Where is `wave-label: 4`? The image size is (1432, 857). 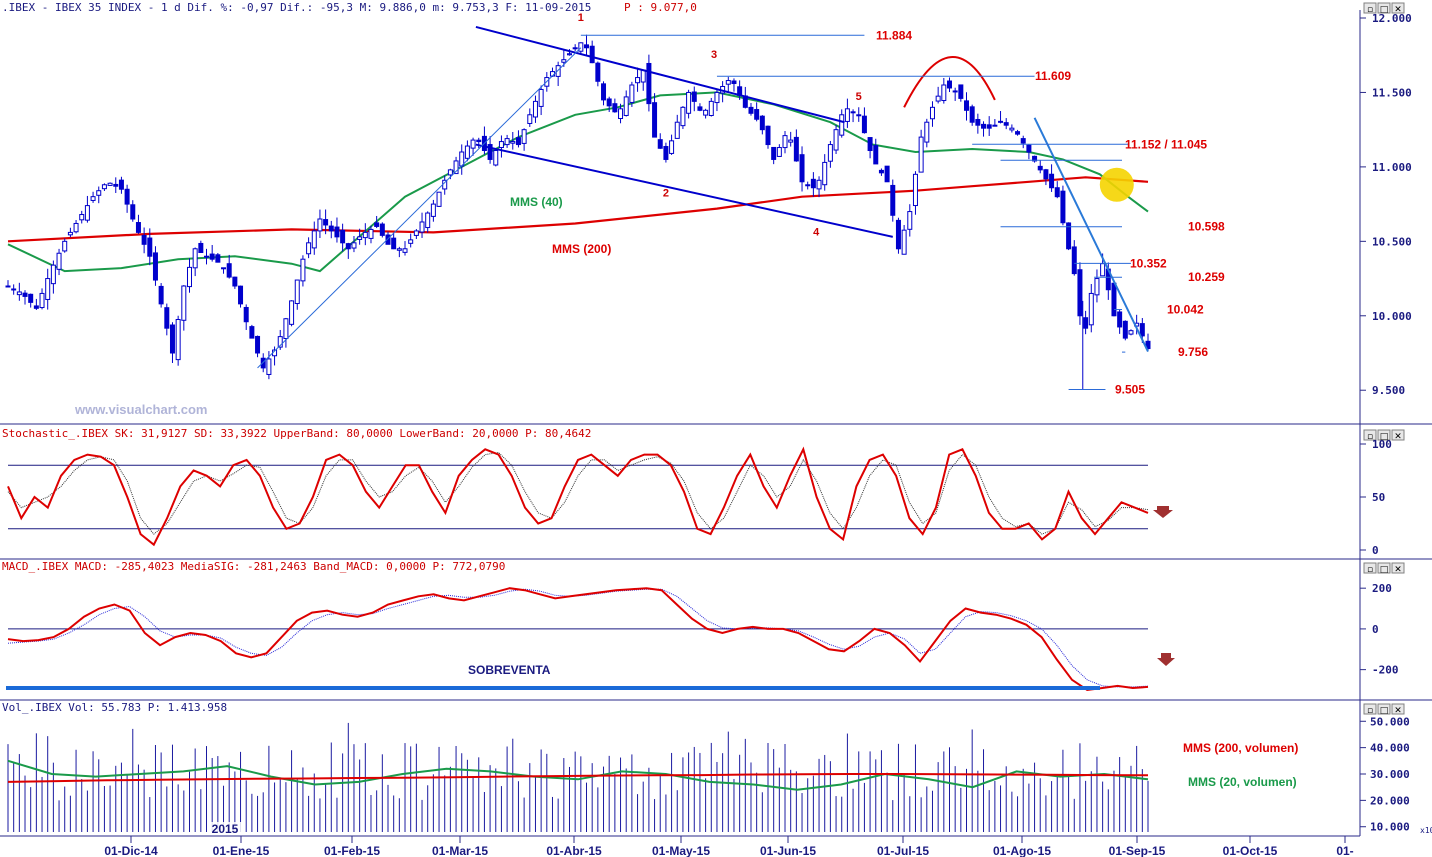 wave-label: 4 is located at coordinates (816, 232).